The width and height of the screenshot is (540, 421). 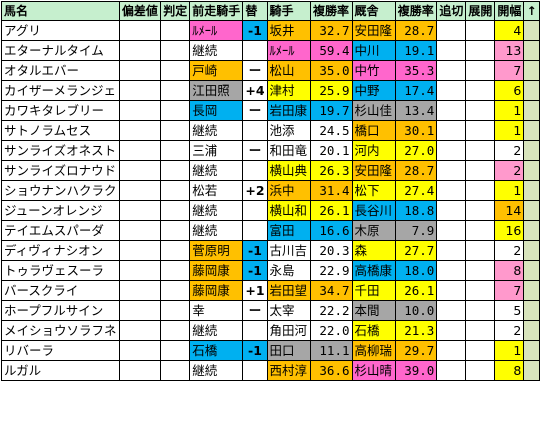 What do you see at coordinates (288, 290) in the screenshot?
I see `jockey-cell: 岩田望` at bounding box center [288, 290].